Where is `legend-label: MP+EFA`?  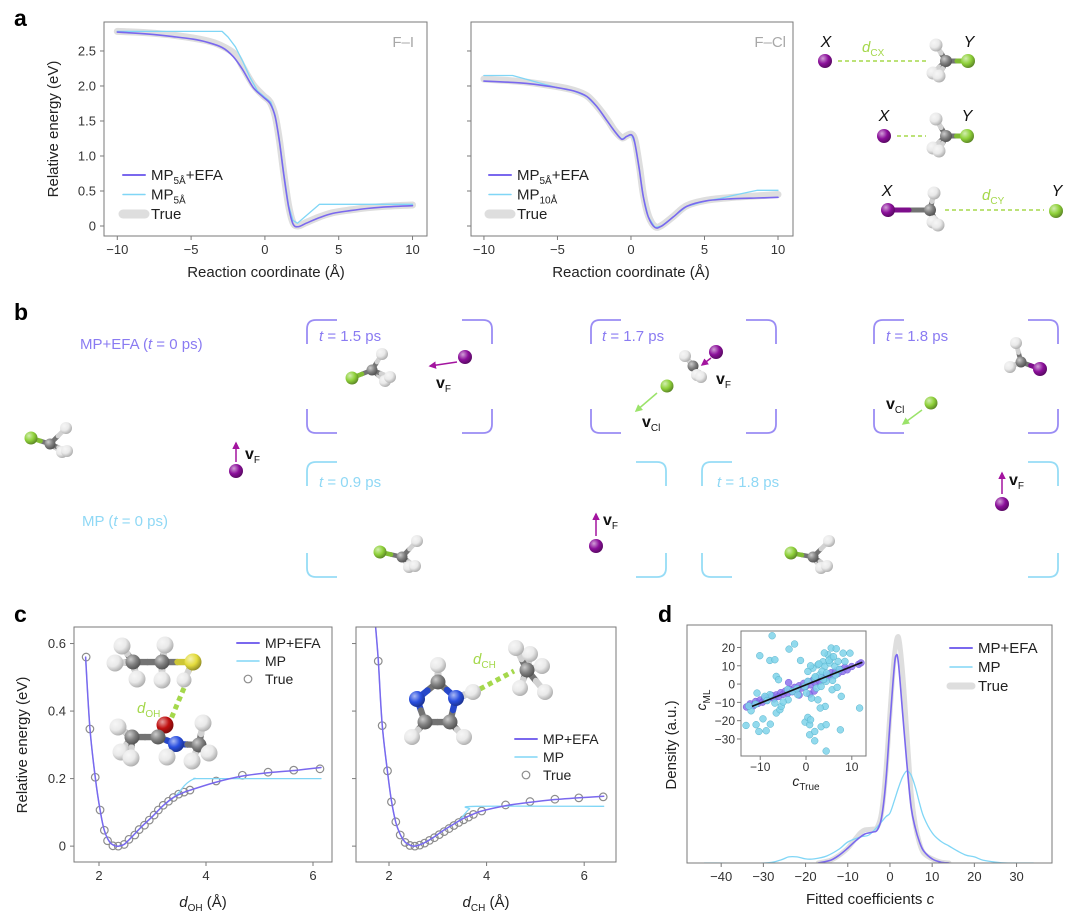
legend-label: MP+EFA is located at coordinates (1008, 648).